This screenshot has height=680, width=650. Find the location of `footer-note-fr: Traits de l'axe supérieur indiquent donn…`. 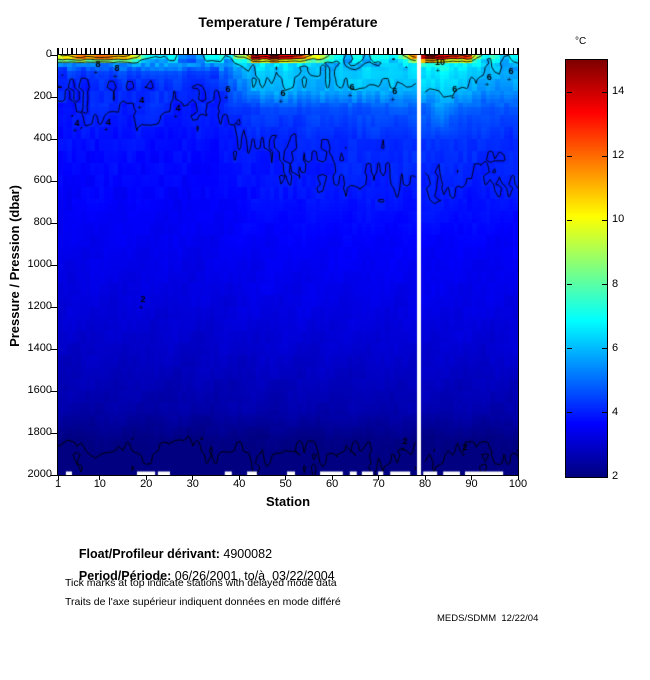

footer-note-fr: Traits de l'axe supérieur indiquent donn… is located at coordinates (203, 602).